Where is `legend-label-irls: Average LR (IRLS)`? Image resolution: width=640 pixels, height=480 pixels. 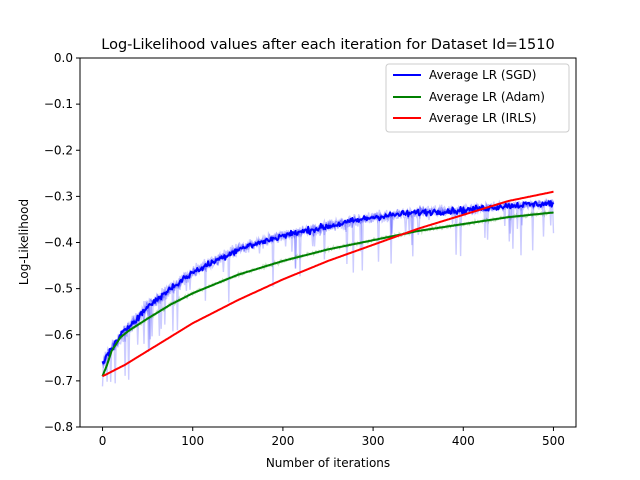 legend-label-irls: Average LR (IRLS) is located at coordinates (482, 118).